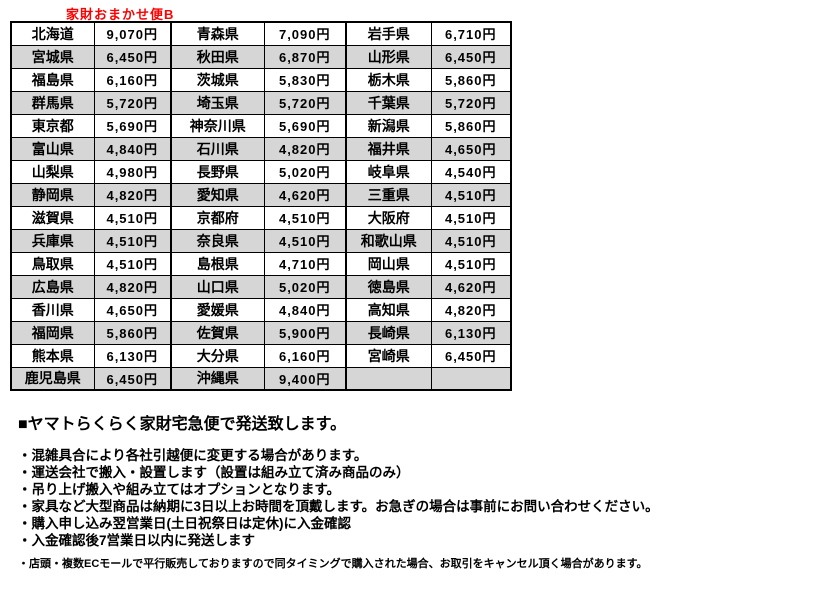 The height and width of the screenshot is (595, 822). What do you see at coordinates (388, 263) in the screenshot?
I see `prefecture-cell: 岡山県` at bounding box center [388, 263].